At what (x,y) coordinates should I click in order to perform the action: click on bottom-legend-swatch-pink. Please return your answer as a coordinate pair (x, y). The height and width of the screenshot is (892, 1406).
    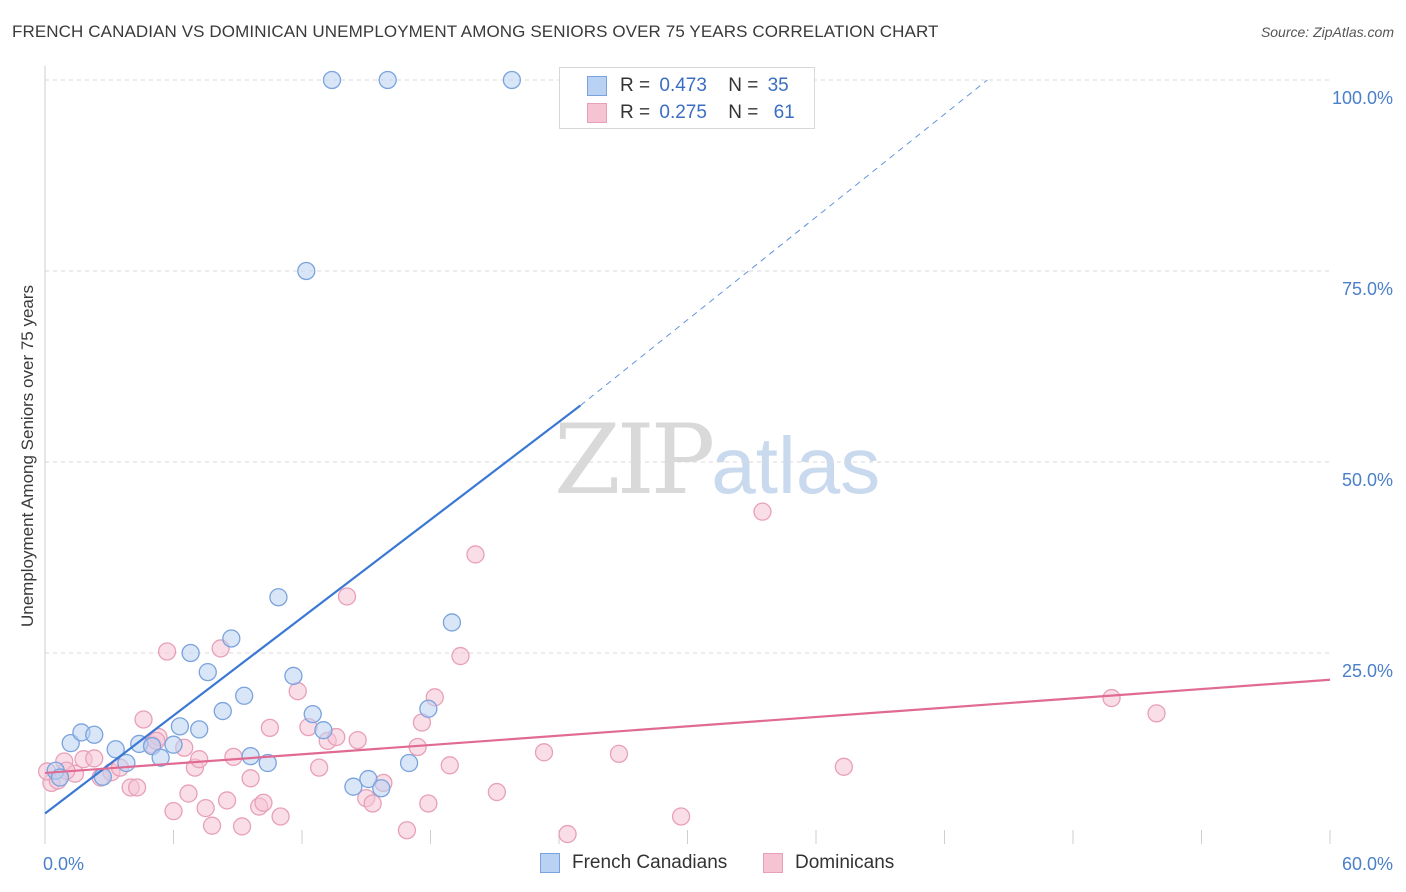
    Looking at the image, I should click on (773, 863).